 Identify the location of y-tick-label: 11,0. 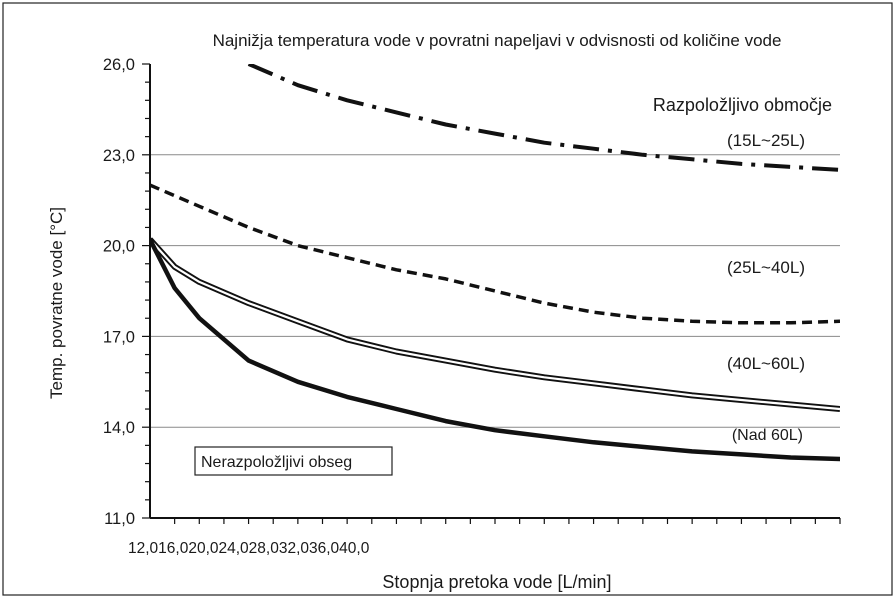
(119, 519).